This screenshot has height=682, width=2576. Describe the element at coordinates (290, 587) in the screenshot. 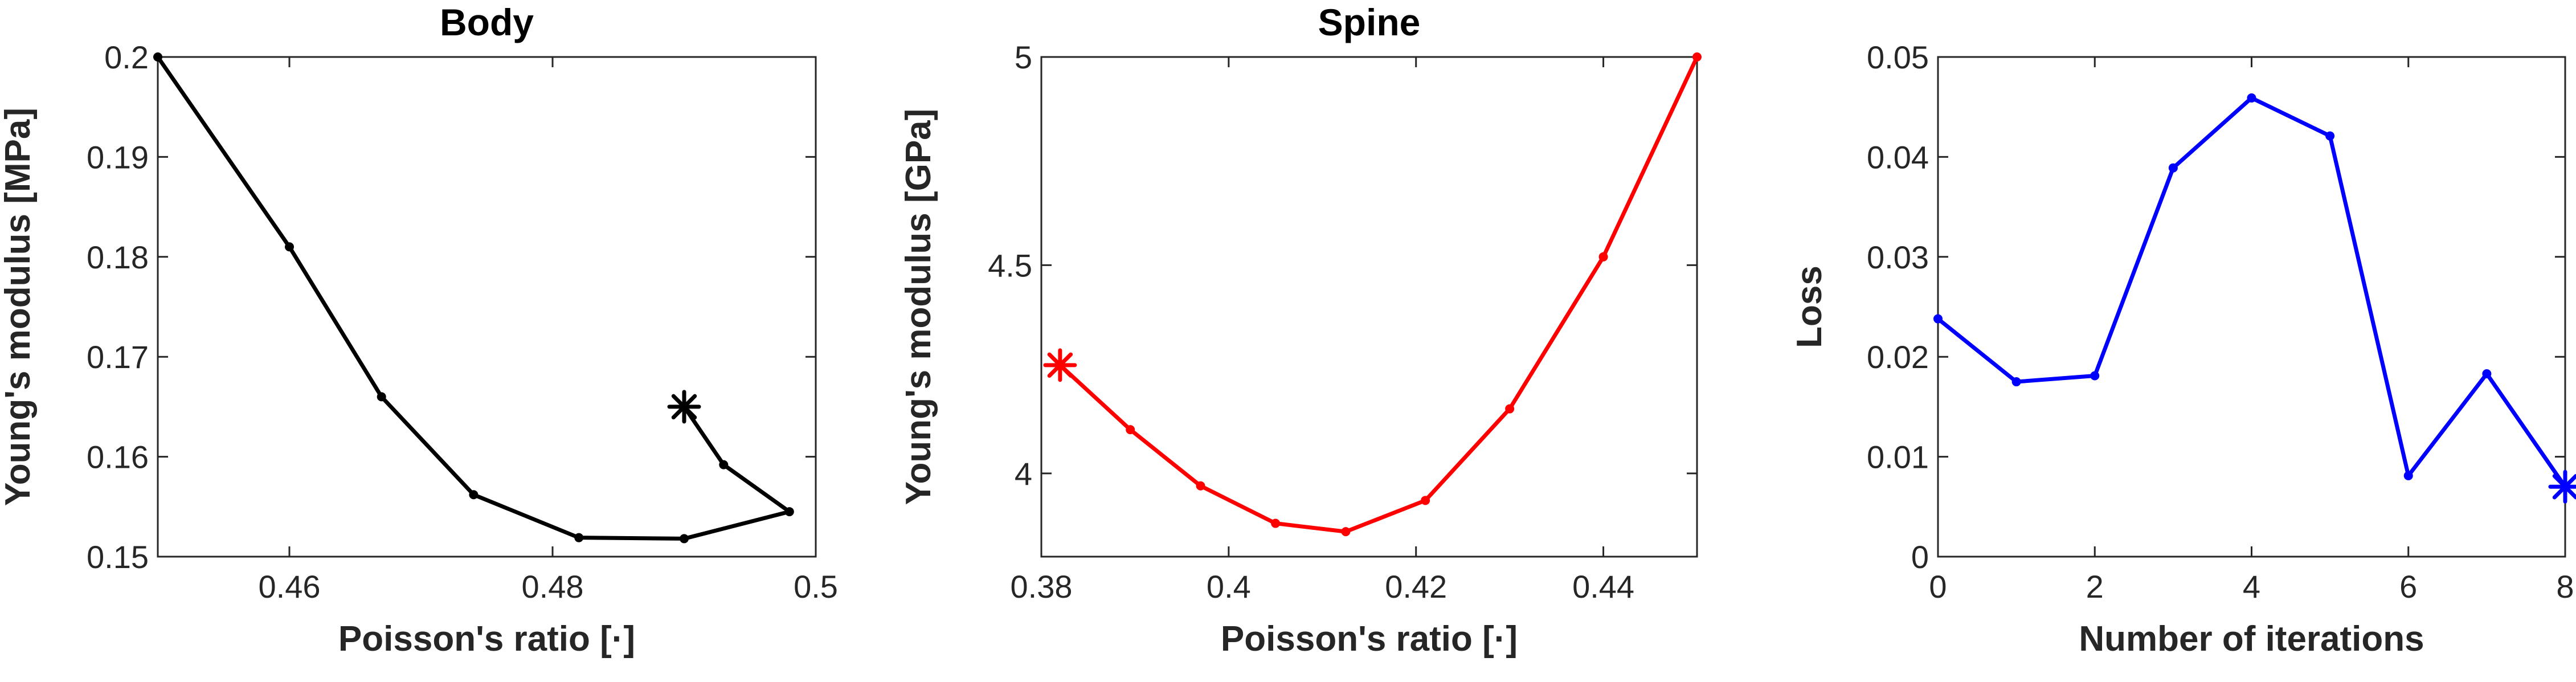

I see `x-tick-label: 0.46` at that location.